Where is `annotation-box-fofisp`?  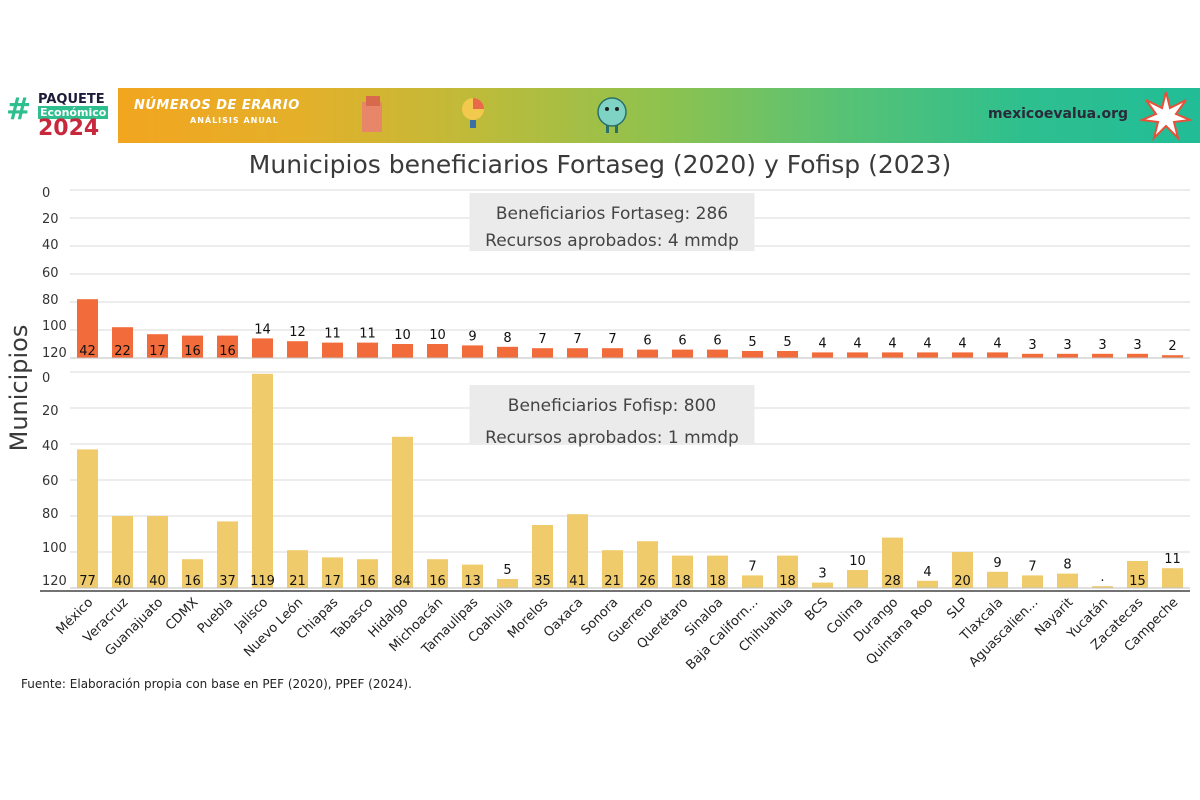
annotation-box-fofisp is located at coordinates (612, 414).